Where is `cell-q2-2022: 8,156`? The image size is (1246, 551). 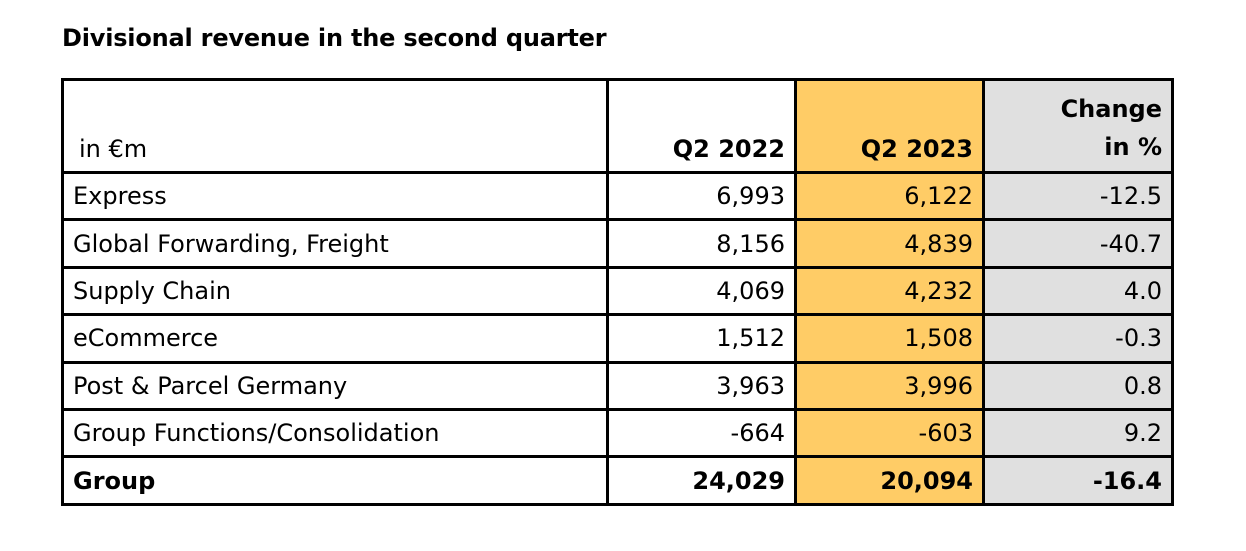 cell-q2-2022: 8,156 is located at coordinates (701, 243).